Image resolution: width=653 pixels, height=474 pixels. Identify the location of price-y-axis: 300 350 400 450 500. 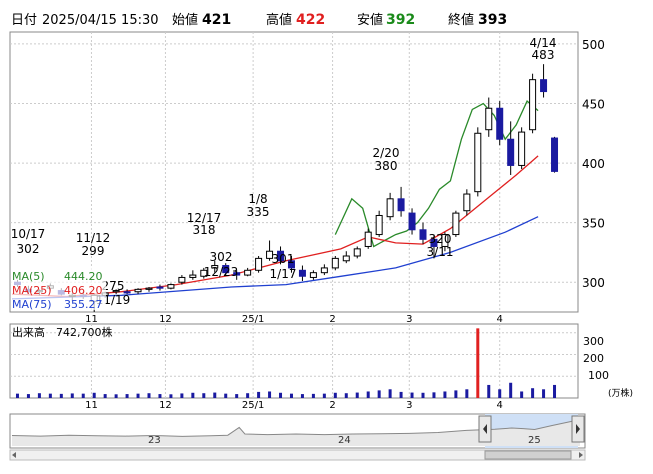
(593, 164).